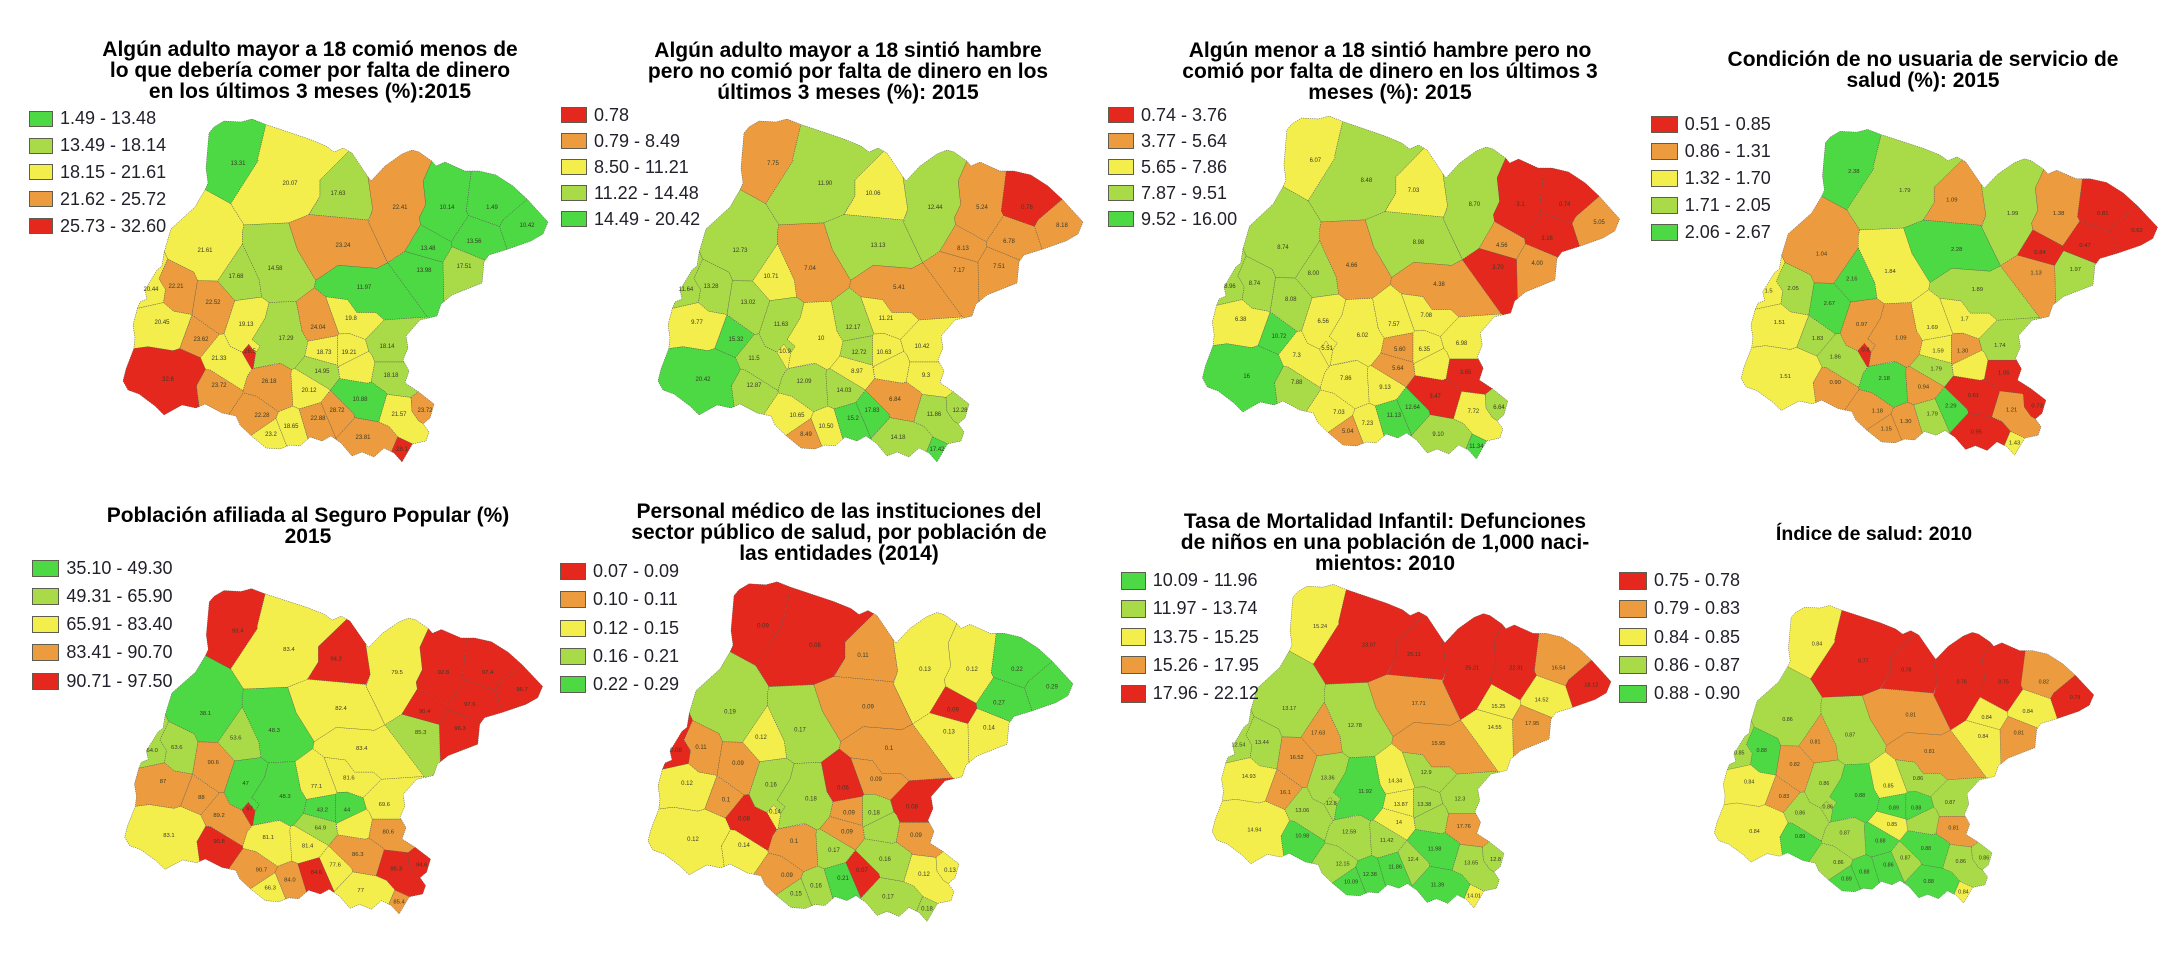 This screenshot has height=972, width=2179. I want to click on svg-text: 96.7, so click(521, 690).